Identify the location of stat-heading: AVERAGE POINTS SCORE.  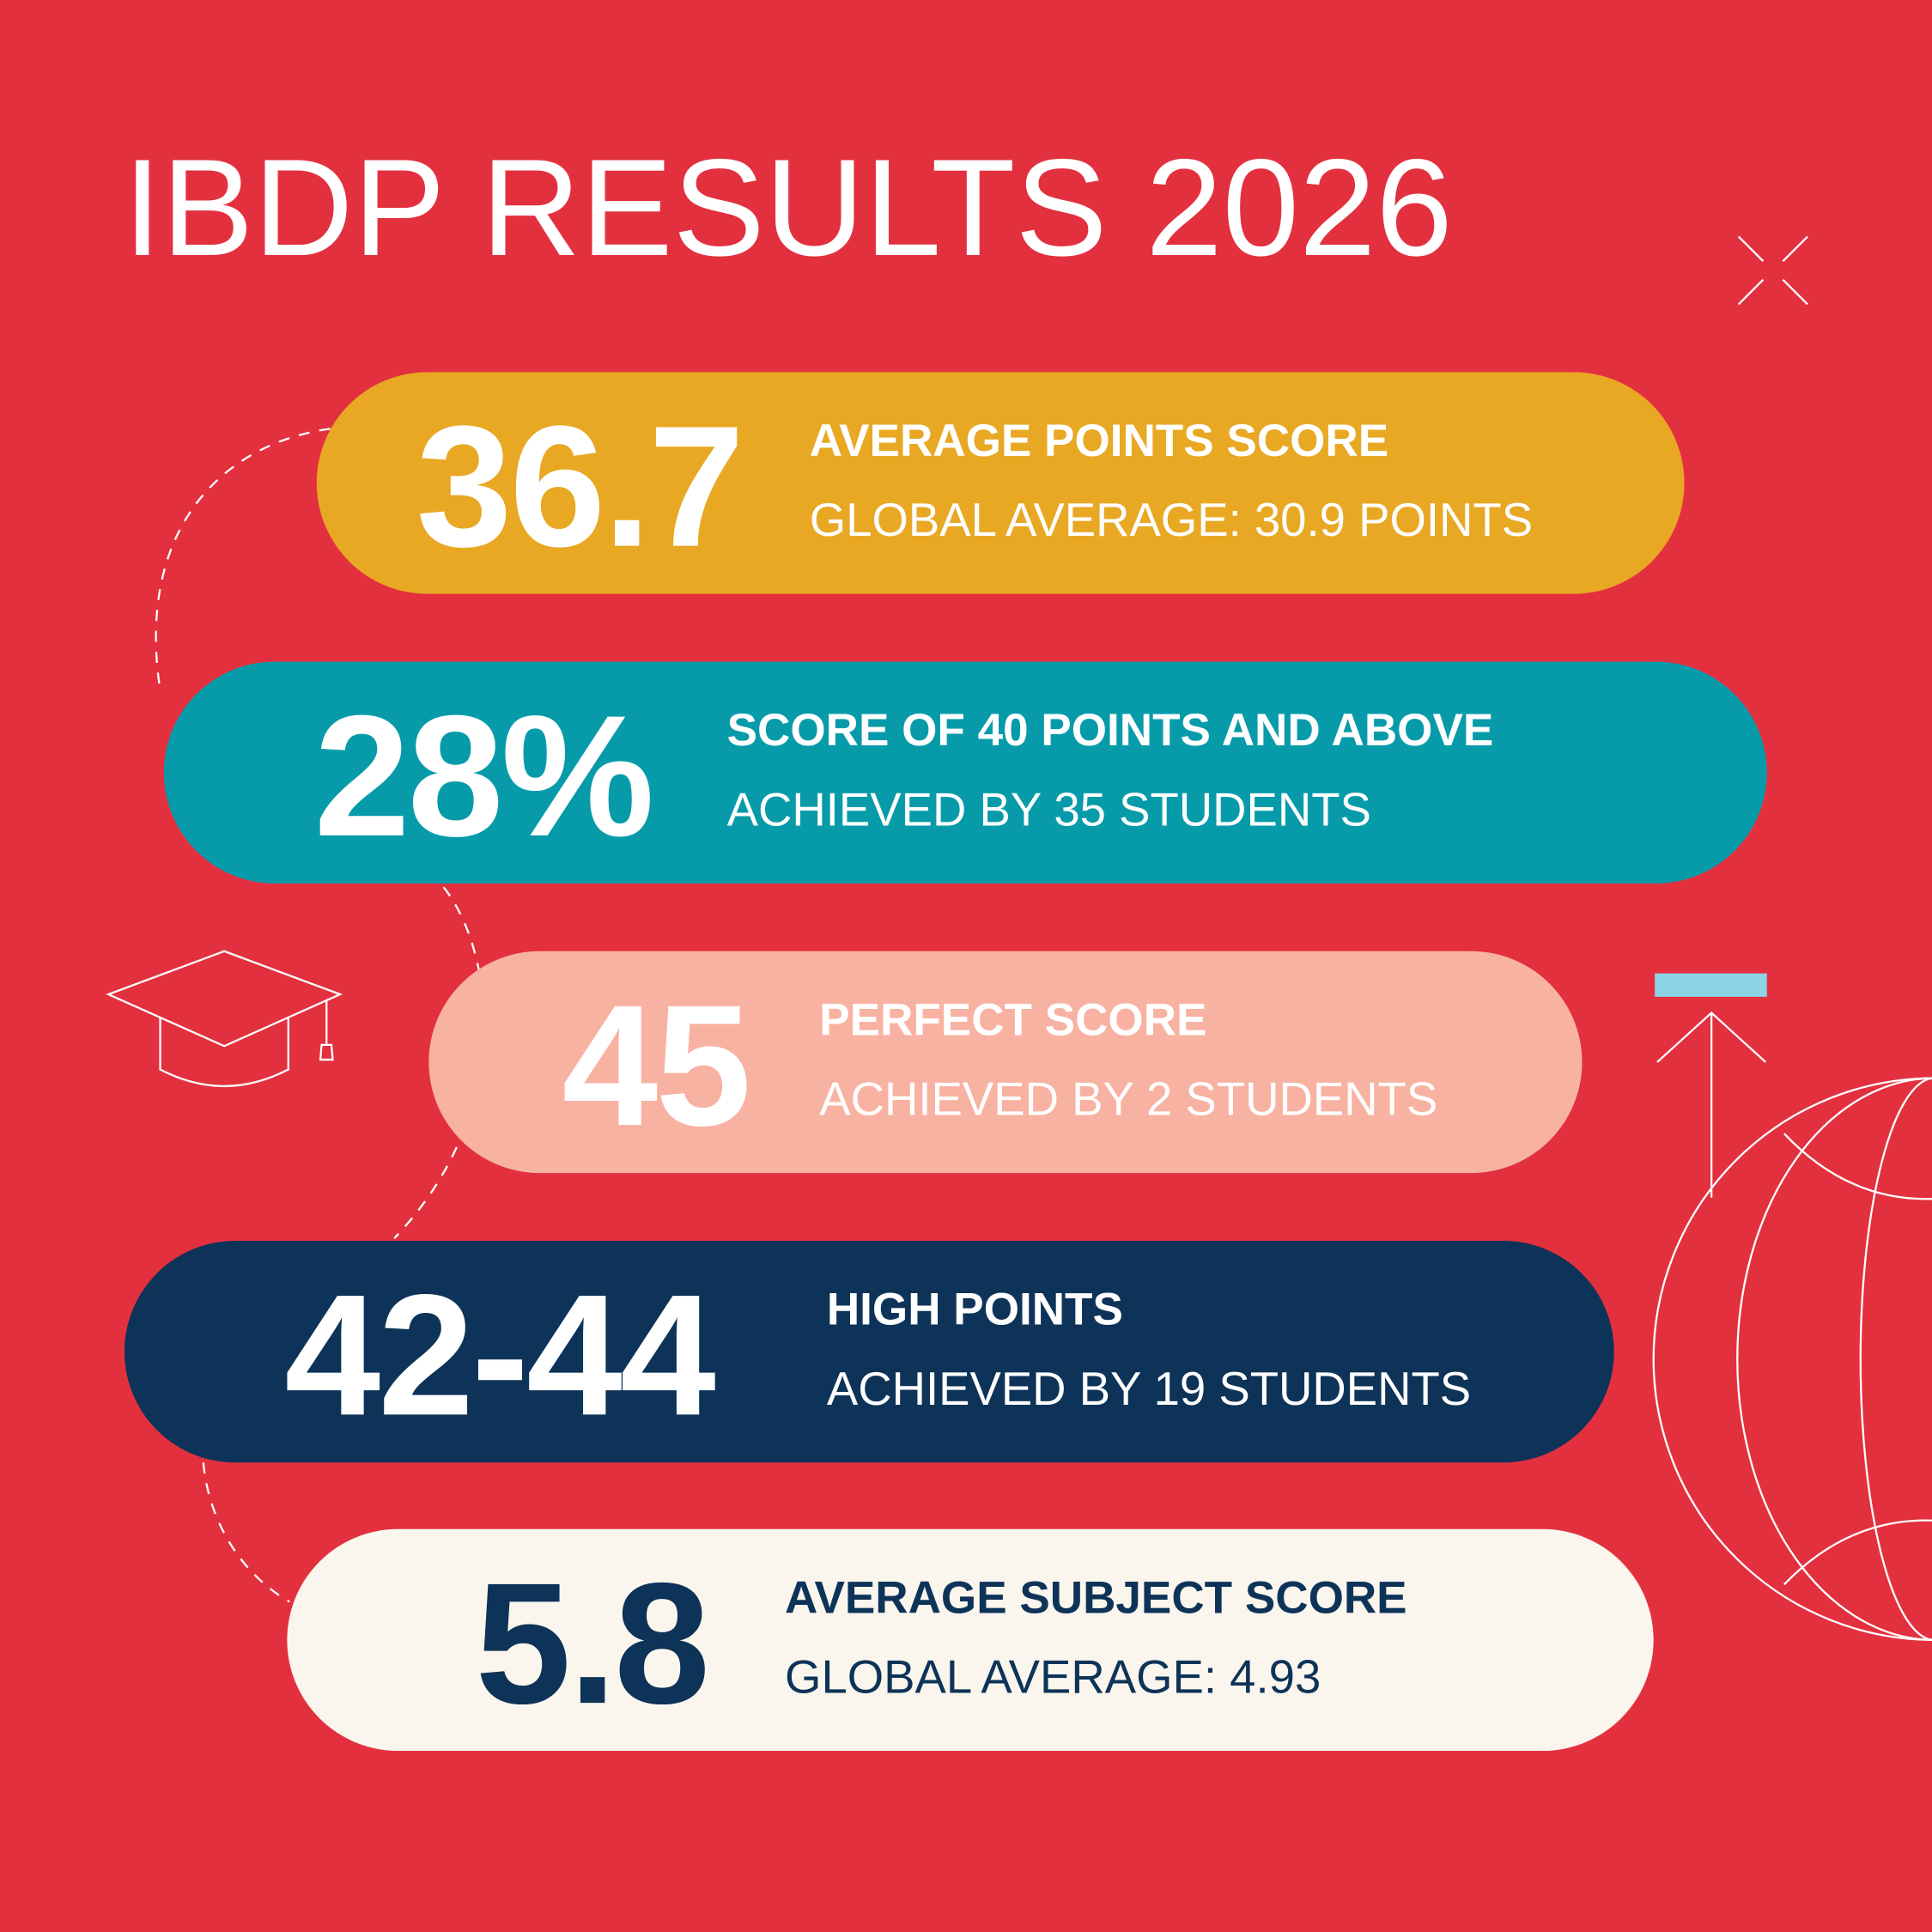
(1099, 441).